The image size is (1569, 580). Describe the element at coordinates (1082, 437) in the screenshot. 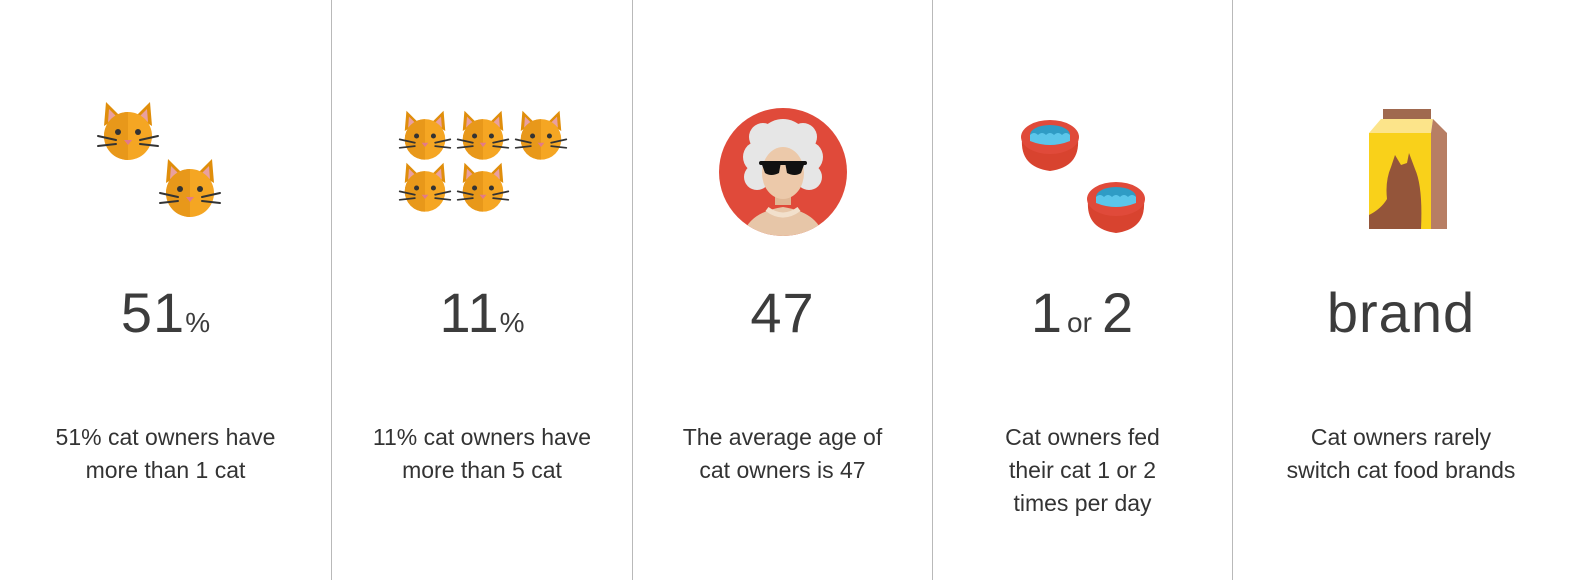

I see `description-line: Cat owners fed` at that location.